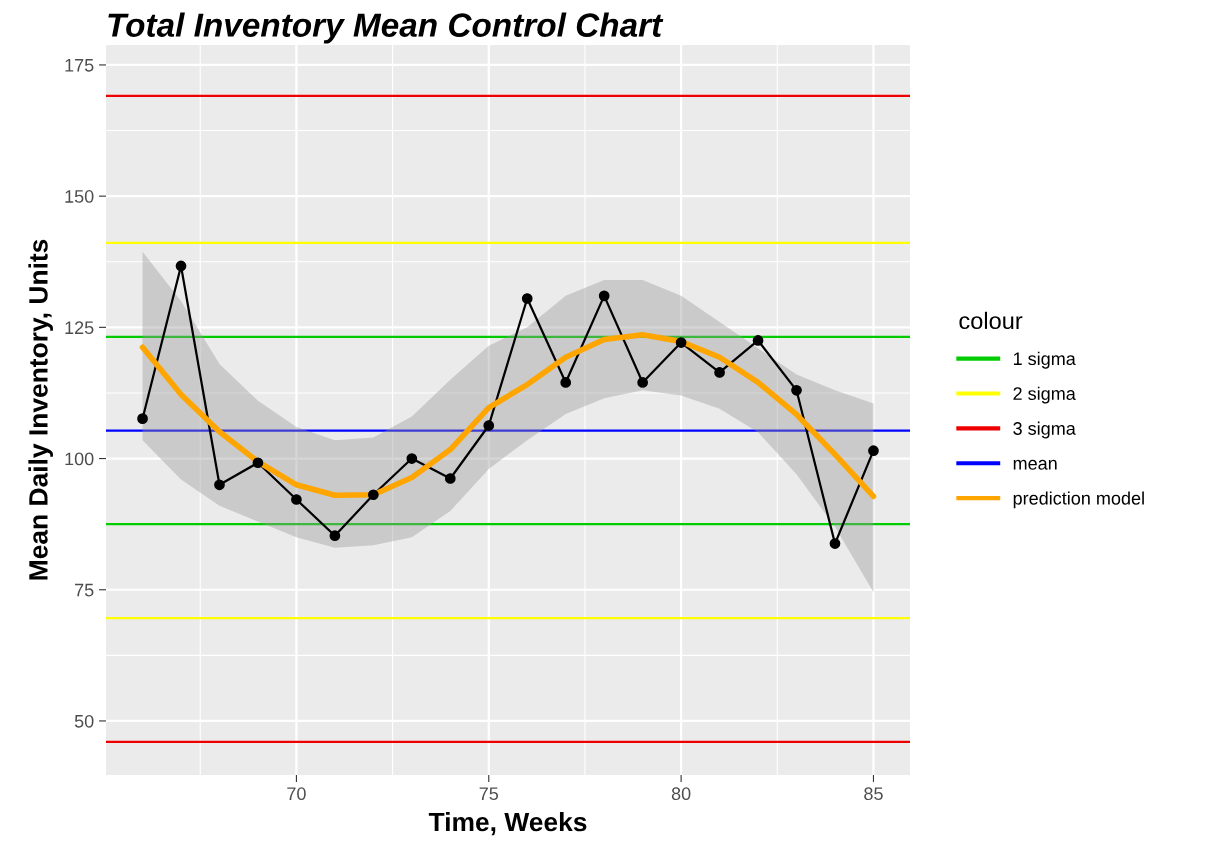 The height and width of the screenshot is (850, 1209). What do you see at coordinates (296, 794) in the screenshot?
I see `x-tick-label: 70` at bounding box center [296, 794].